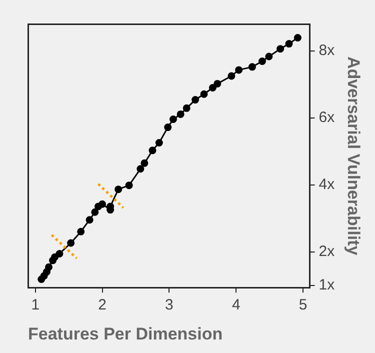  I want to click on x-tick-label: 3, so click(169, 305).